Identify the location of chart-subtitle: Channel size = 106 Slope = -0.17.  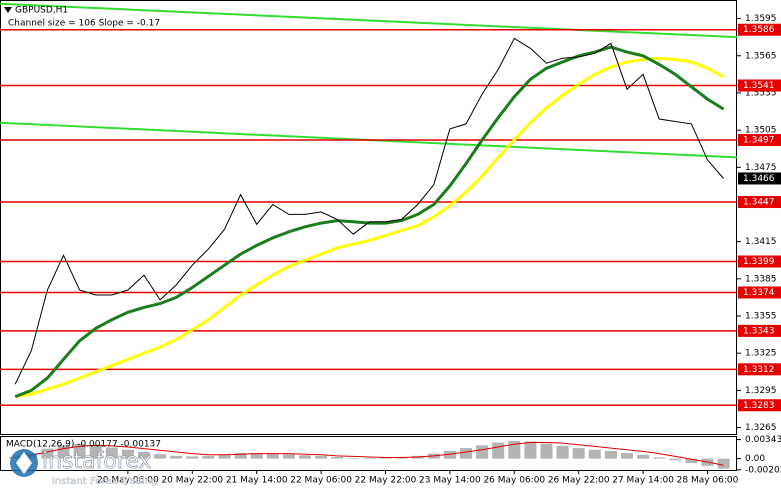
(84, 24).